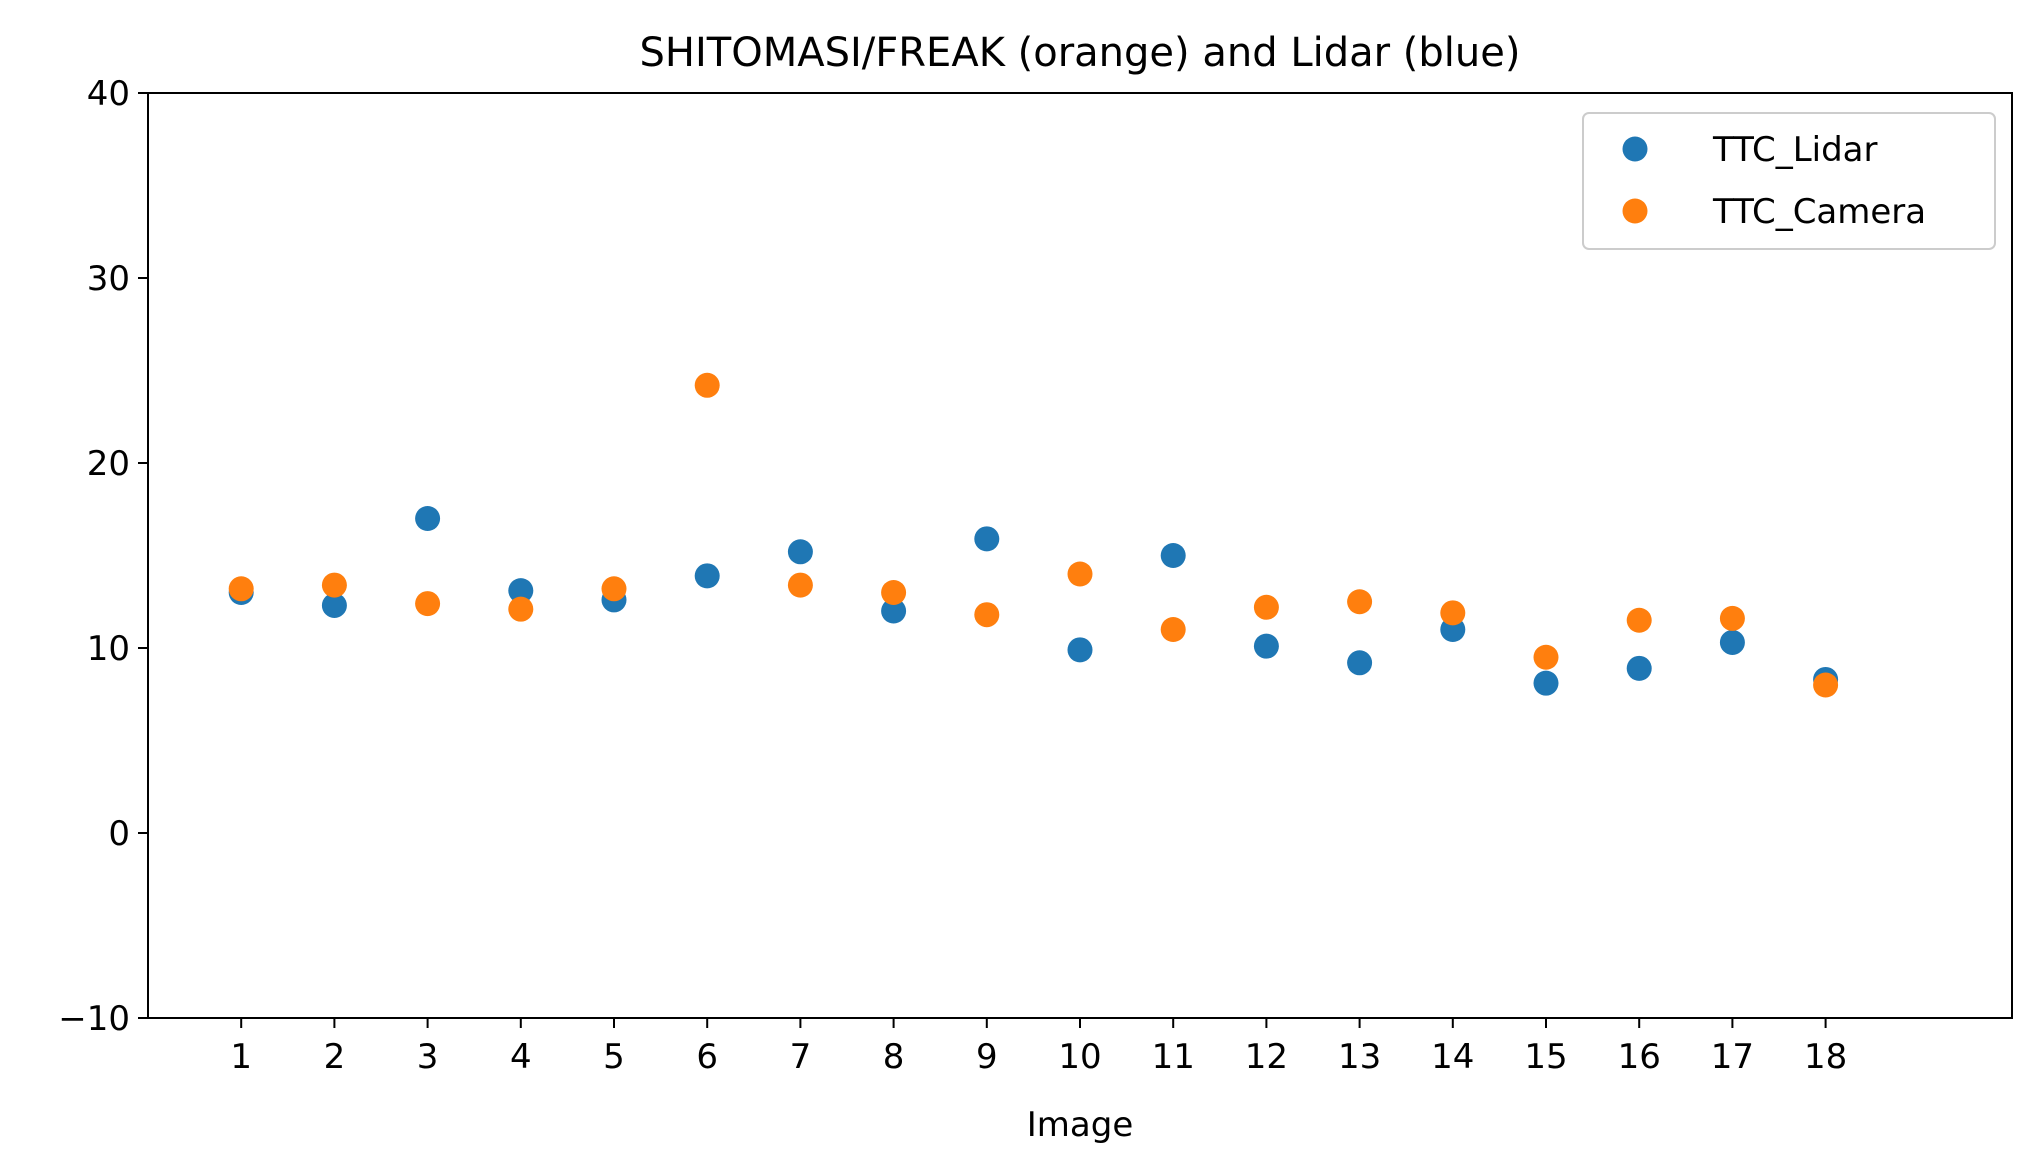 The width and height of the screenshot is (2037, 1172). What do you see at coordinates (1452, 1057) in the screenshot?
I see `x-tick-label: 14` at bounding box center [1452, 1057].